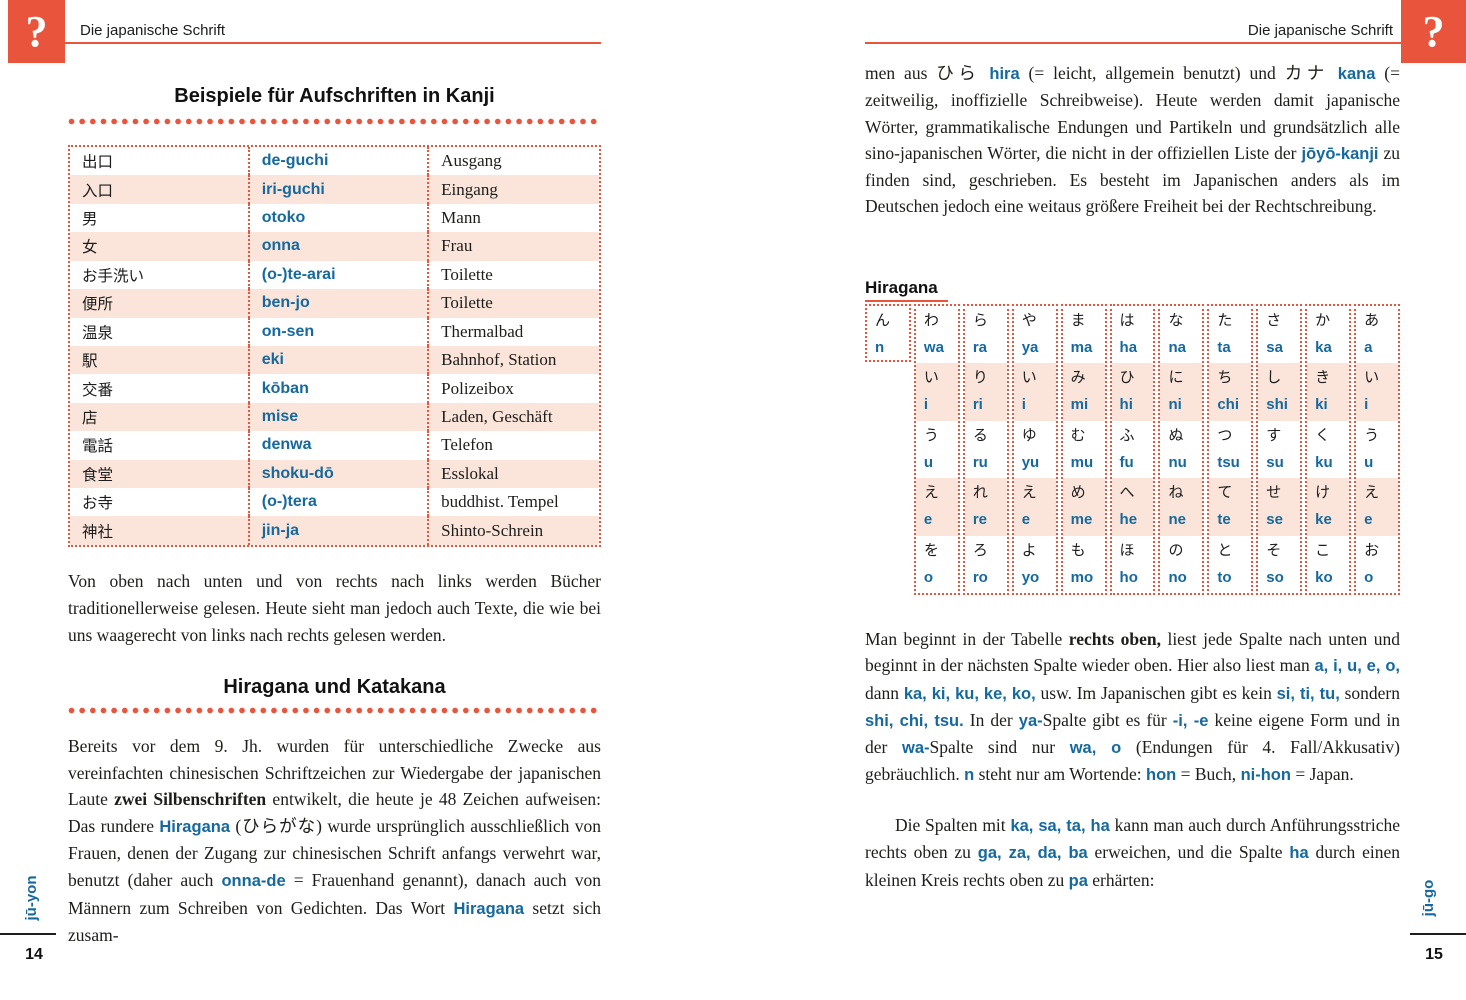  I want to click on hiragana-cell: た ta, so click(1230, 334).